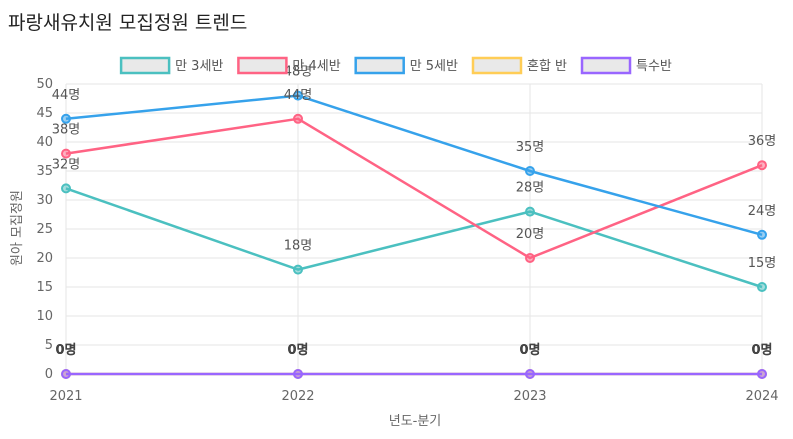  Describe the element at coordinates (530, 234) in the screenshot. I see `data-label: 20명` at that location.